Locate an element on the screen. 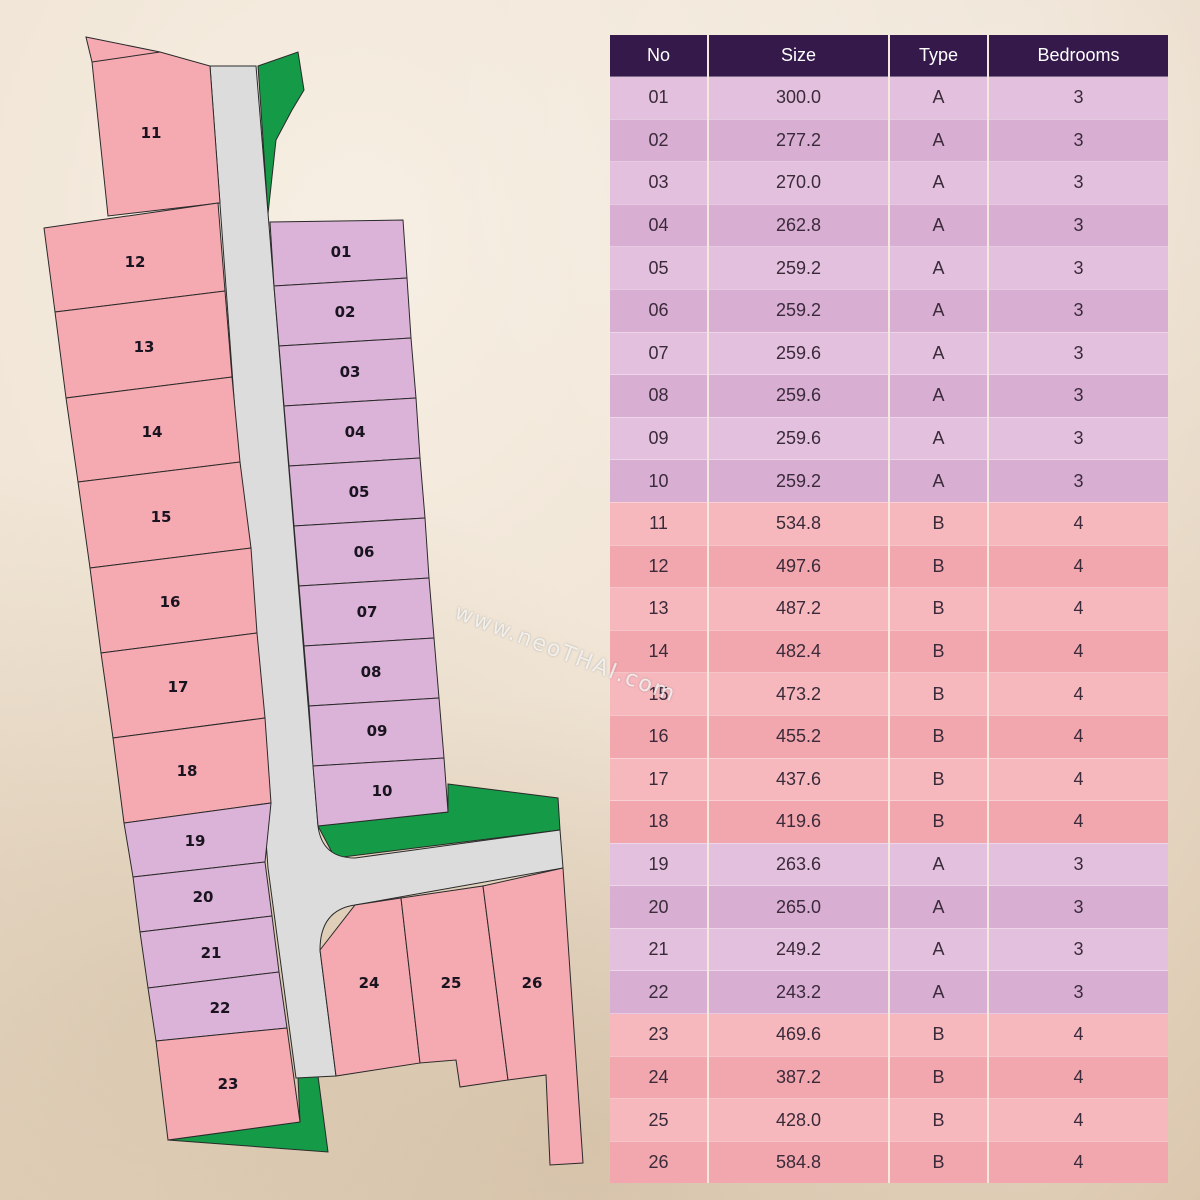  cell-size: 300.0 is located at coordinates (798, 98).